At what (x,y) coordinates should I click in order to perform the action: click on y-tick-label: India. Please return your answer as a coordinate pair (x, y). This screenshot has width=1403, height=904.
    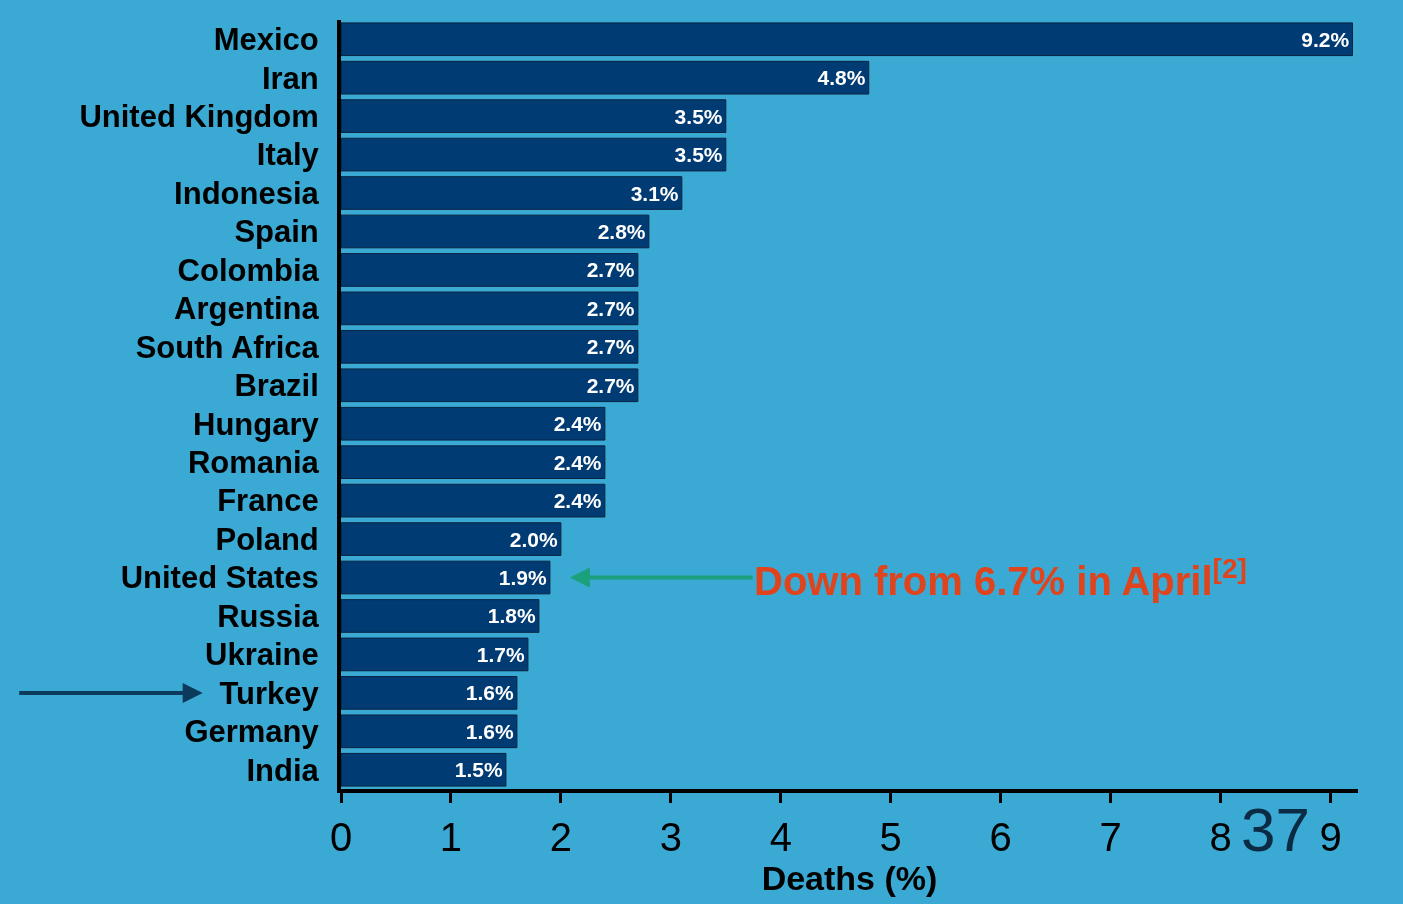
    Looking at the image, I should click on (283, 770).